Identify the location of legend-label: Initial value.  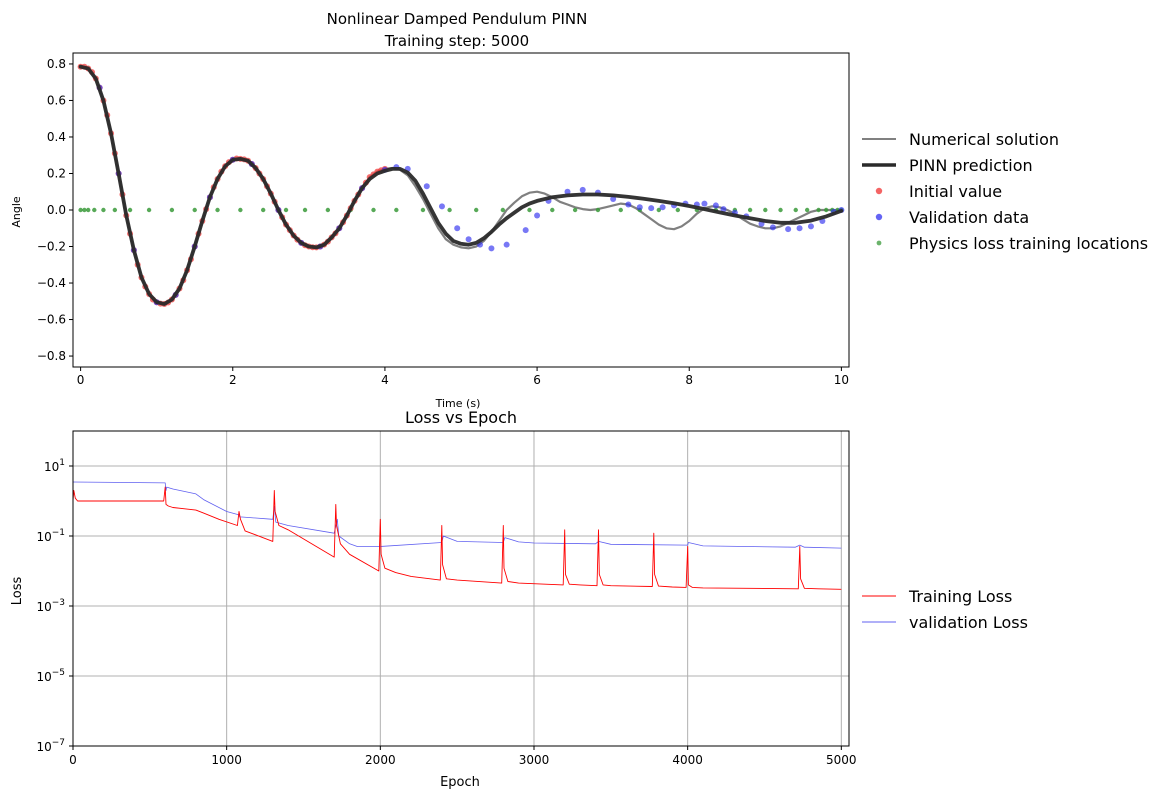
(955, 191).